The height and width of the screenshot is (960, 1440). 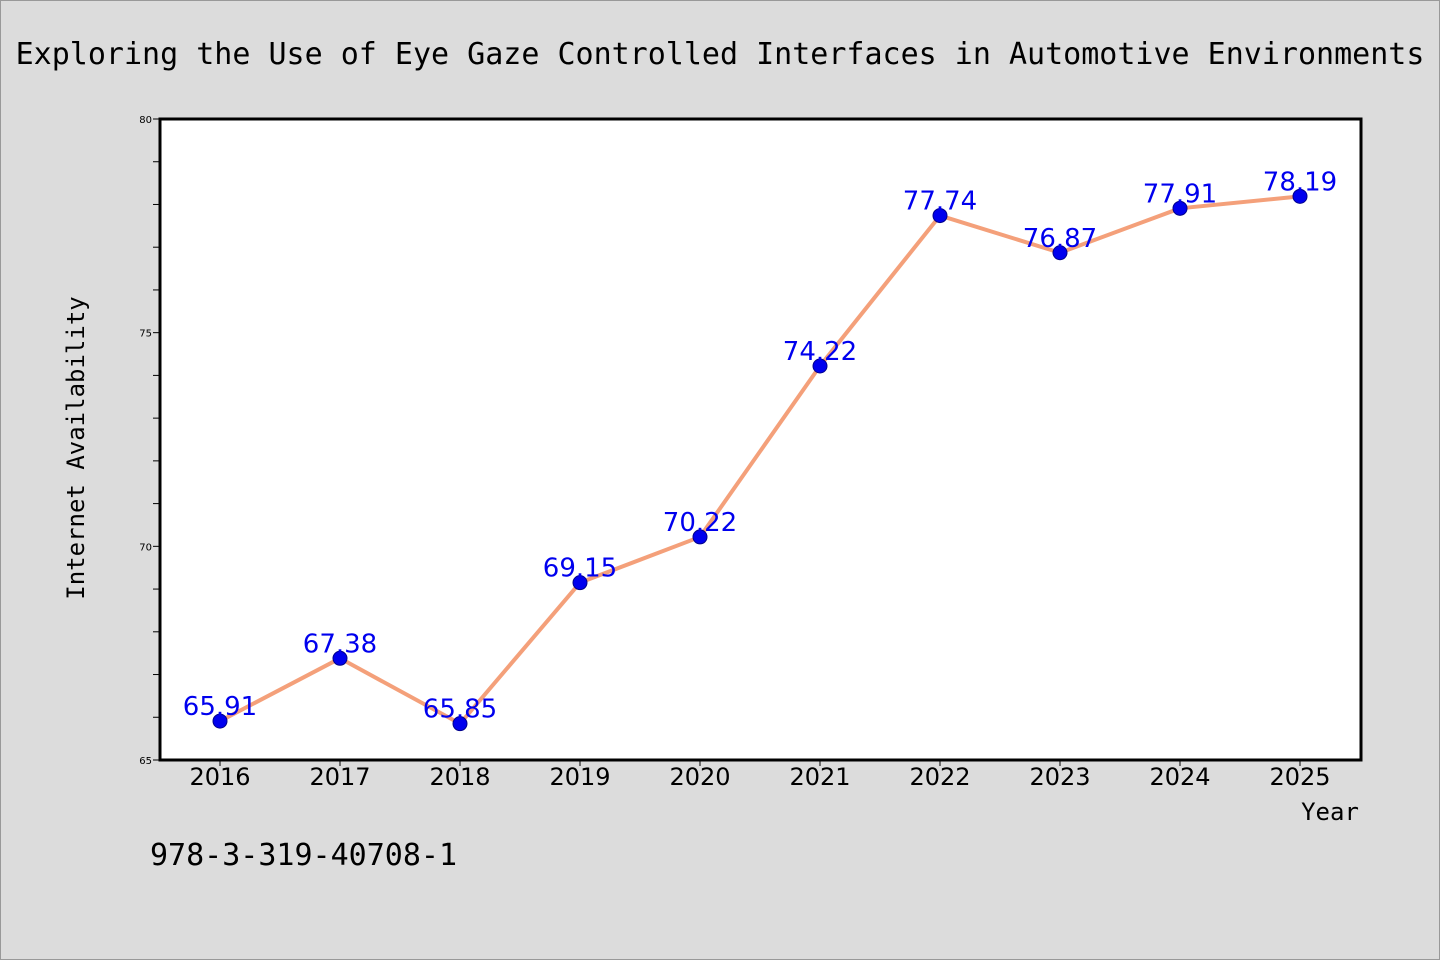 What do you see at coordinates (459, 777) in the screenshot?
I see `x-tick-label: 2018` at bounding box center [459, 777].